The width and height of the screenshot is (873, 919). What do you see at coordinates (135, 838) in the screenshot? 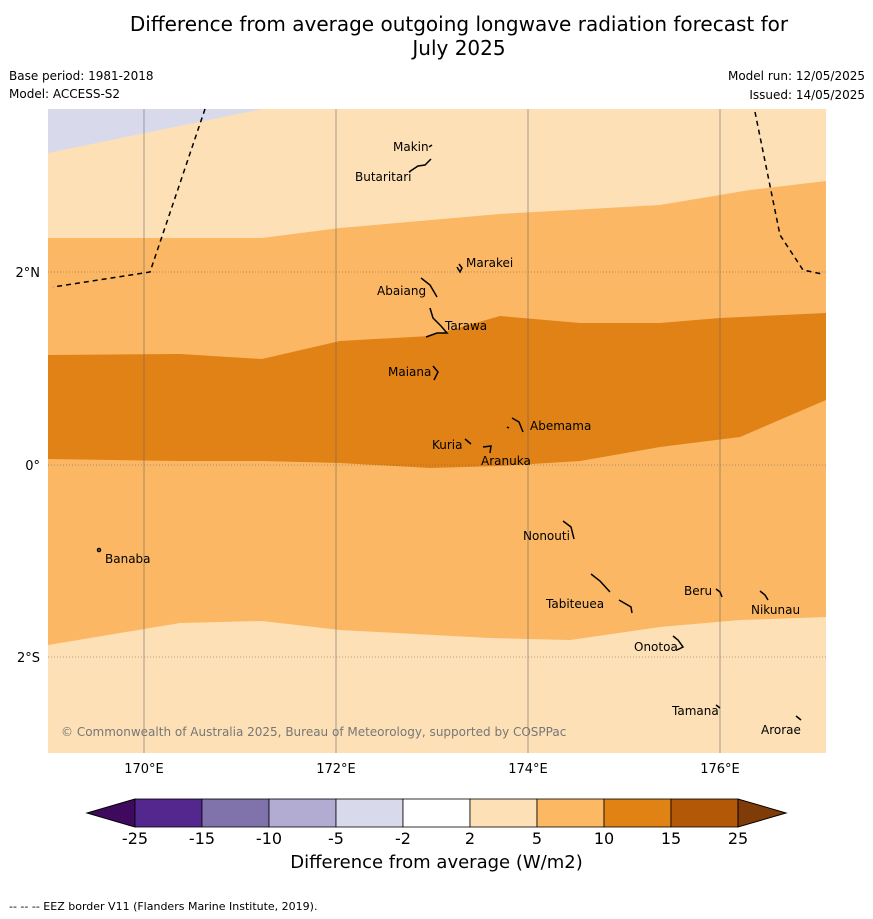
I see `colorbar-tick-label: -25` at bounding box center [135, 838].